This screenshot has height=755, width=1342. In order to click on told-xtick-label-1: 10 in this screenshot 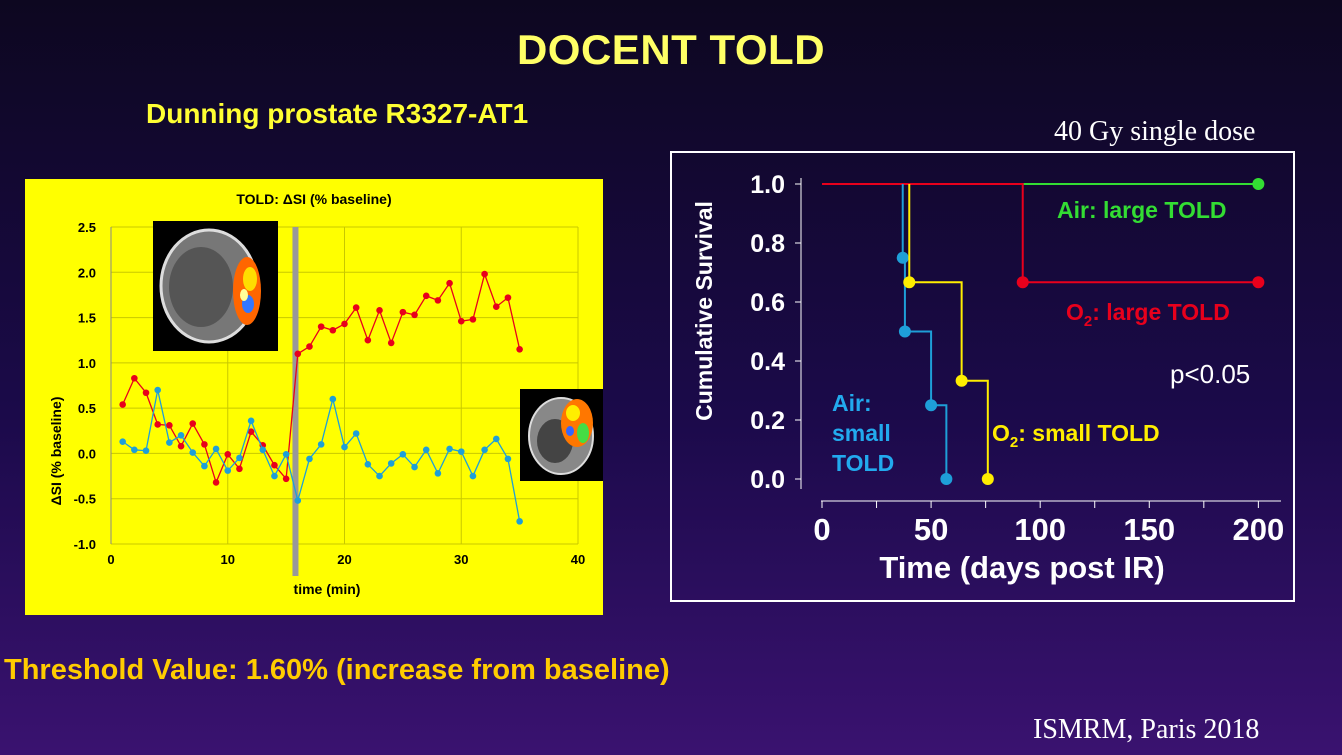, I will do `click(228, 559)`.